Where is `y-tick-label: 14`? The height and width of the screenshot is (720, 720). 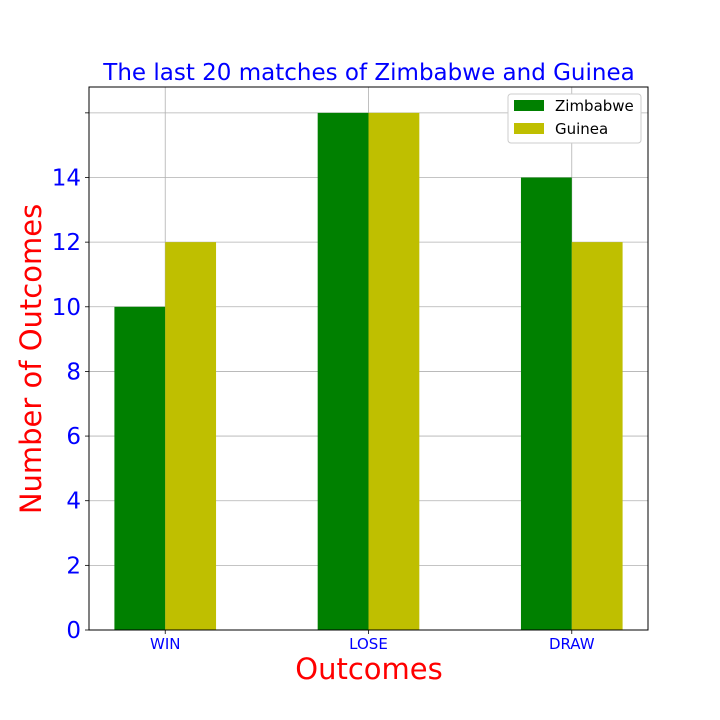
y-tick-label: 14 is located at coordinates (66, 179).